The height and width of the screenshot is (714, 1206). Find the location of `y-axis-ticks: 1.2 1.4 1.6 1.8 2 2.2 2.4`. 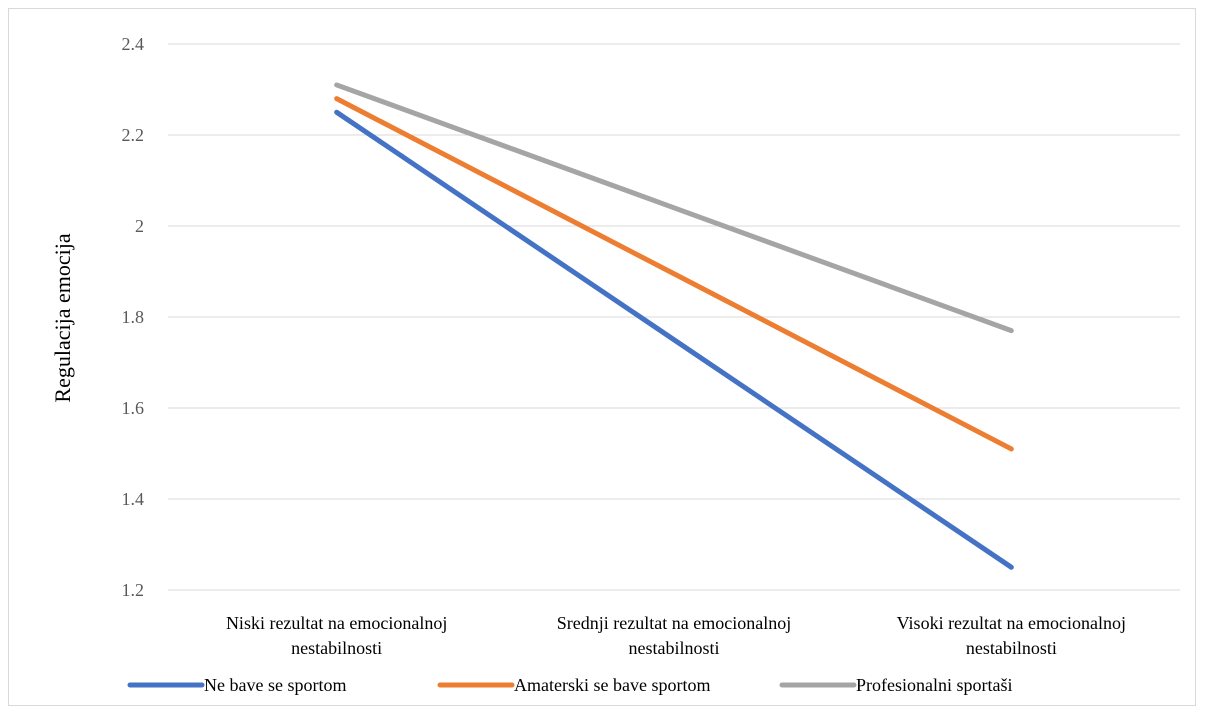

y-axis-ticks: 1.2 1.4 1.6 1.8 2 2.2 2.4 is located at coordinates (133, 317).